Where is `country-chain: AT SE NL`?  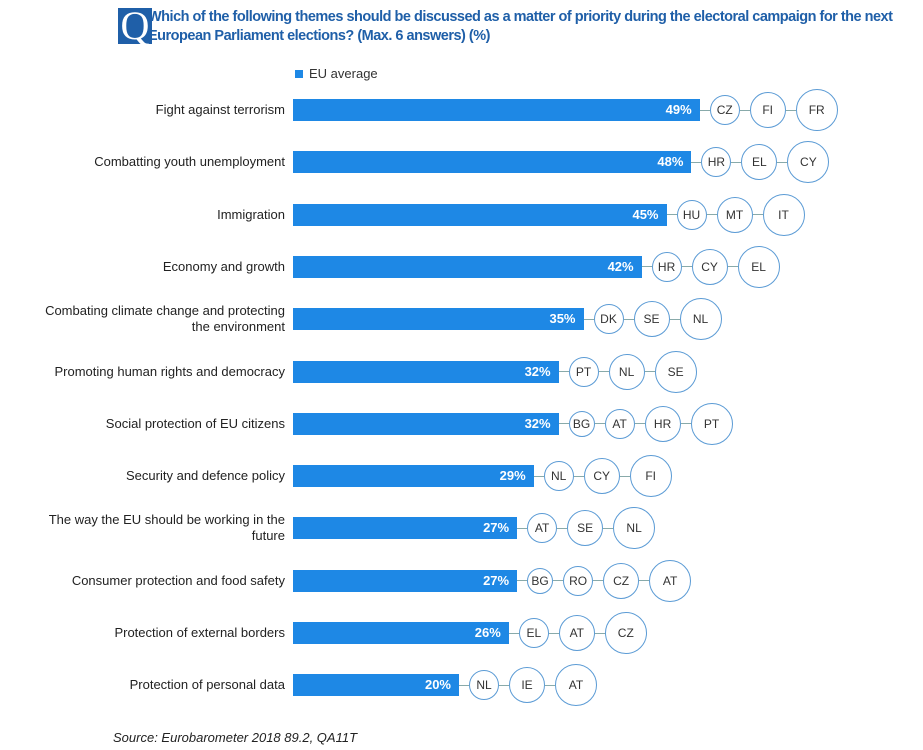
country-chain: AT SE NL is located at coordinates (586, 528).